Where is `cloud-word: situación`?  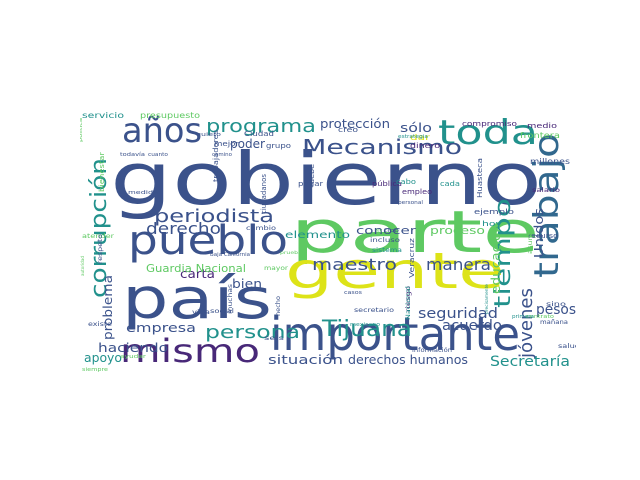
cloud-word: situación is located at coordinates (305, 360).